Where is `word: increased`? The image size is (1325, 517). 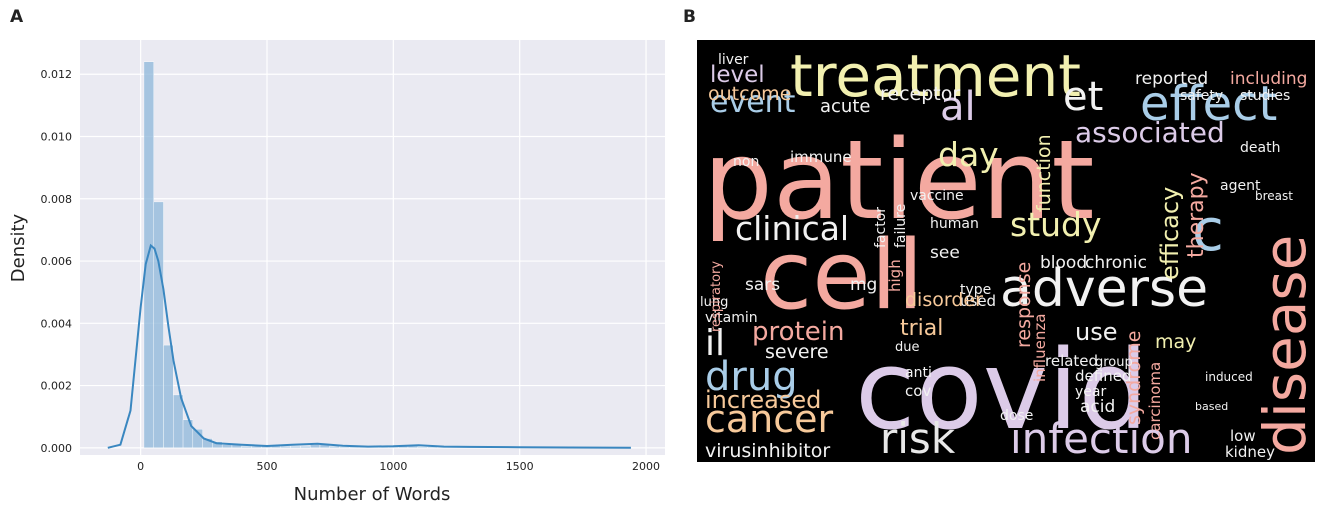 word: increased is located at coordinates (763, 400).